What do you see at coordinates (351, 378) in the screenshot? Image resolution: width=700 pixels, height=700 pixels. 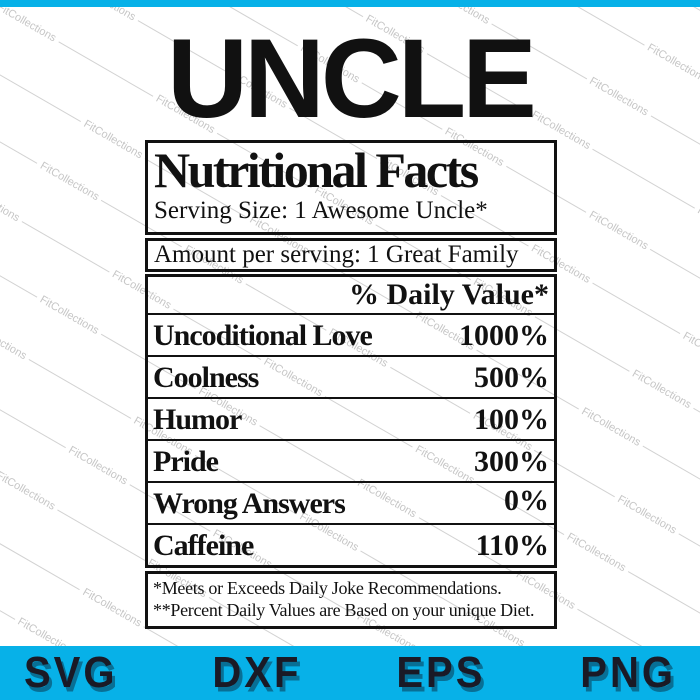 I see `table-row-coolness: Coolness 500%` at bounding box center [351, 378].